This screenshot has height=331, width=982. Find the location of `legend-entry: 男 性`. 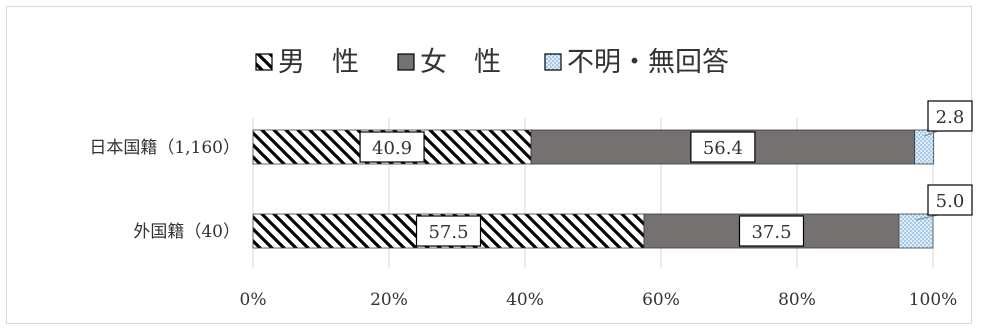

legend-entry: 男 性 is located at coordinates (318, 62).